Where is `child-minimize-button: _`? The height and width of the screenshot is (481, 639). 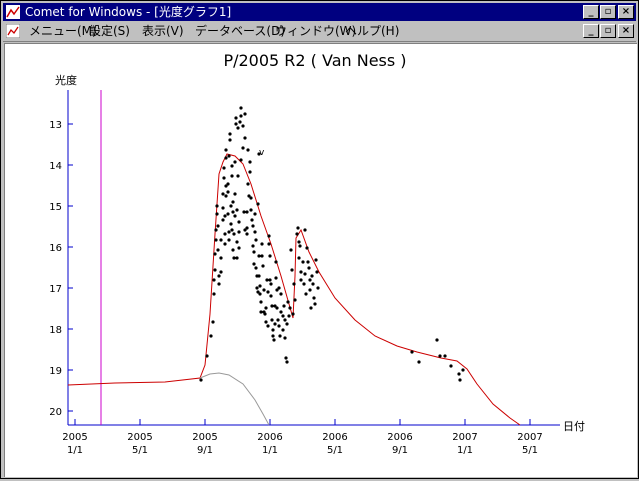
child-minimize-button: _ is located at coordinates (591, 31).